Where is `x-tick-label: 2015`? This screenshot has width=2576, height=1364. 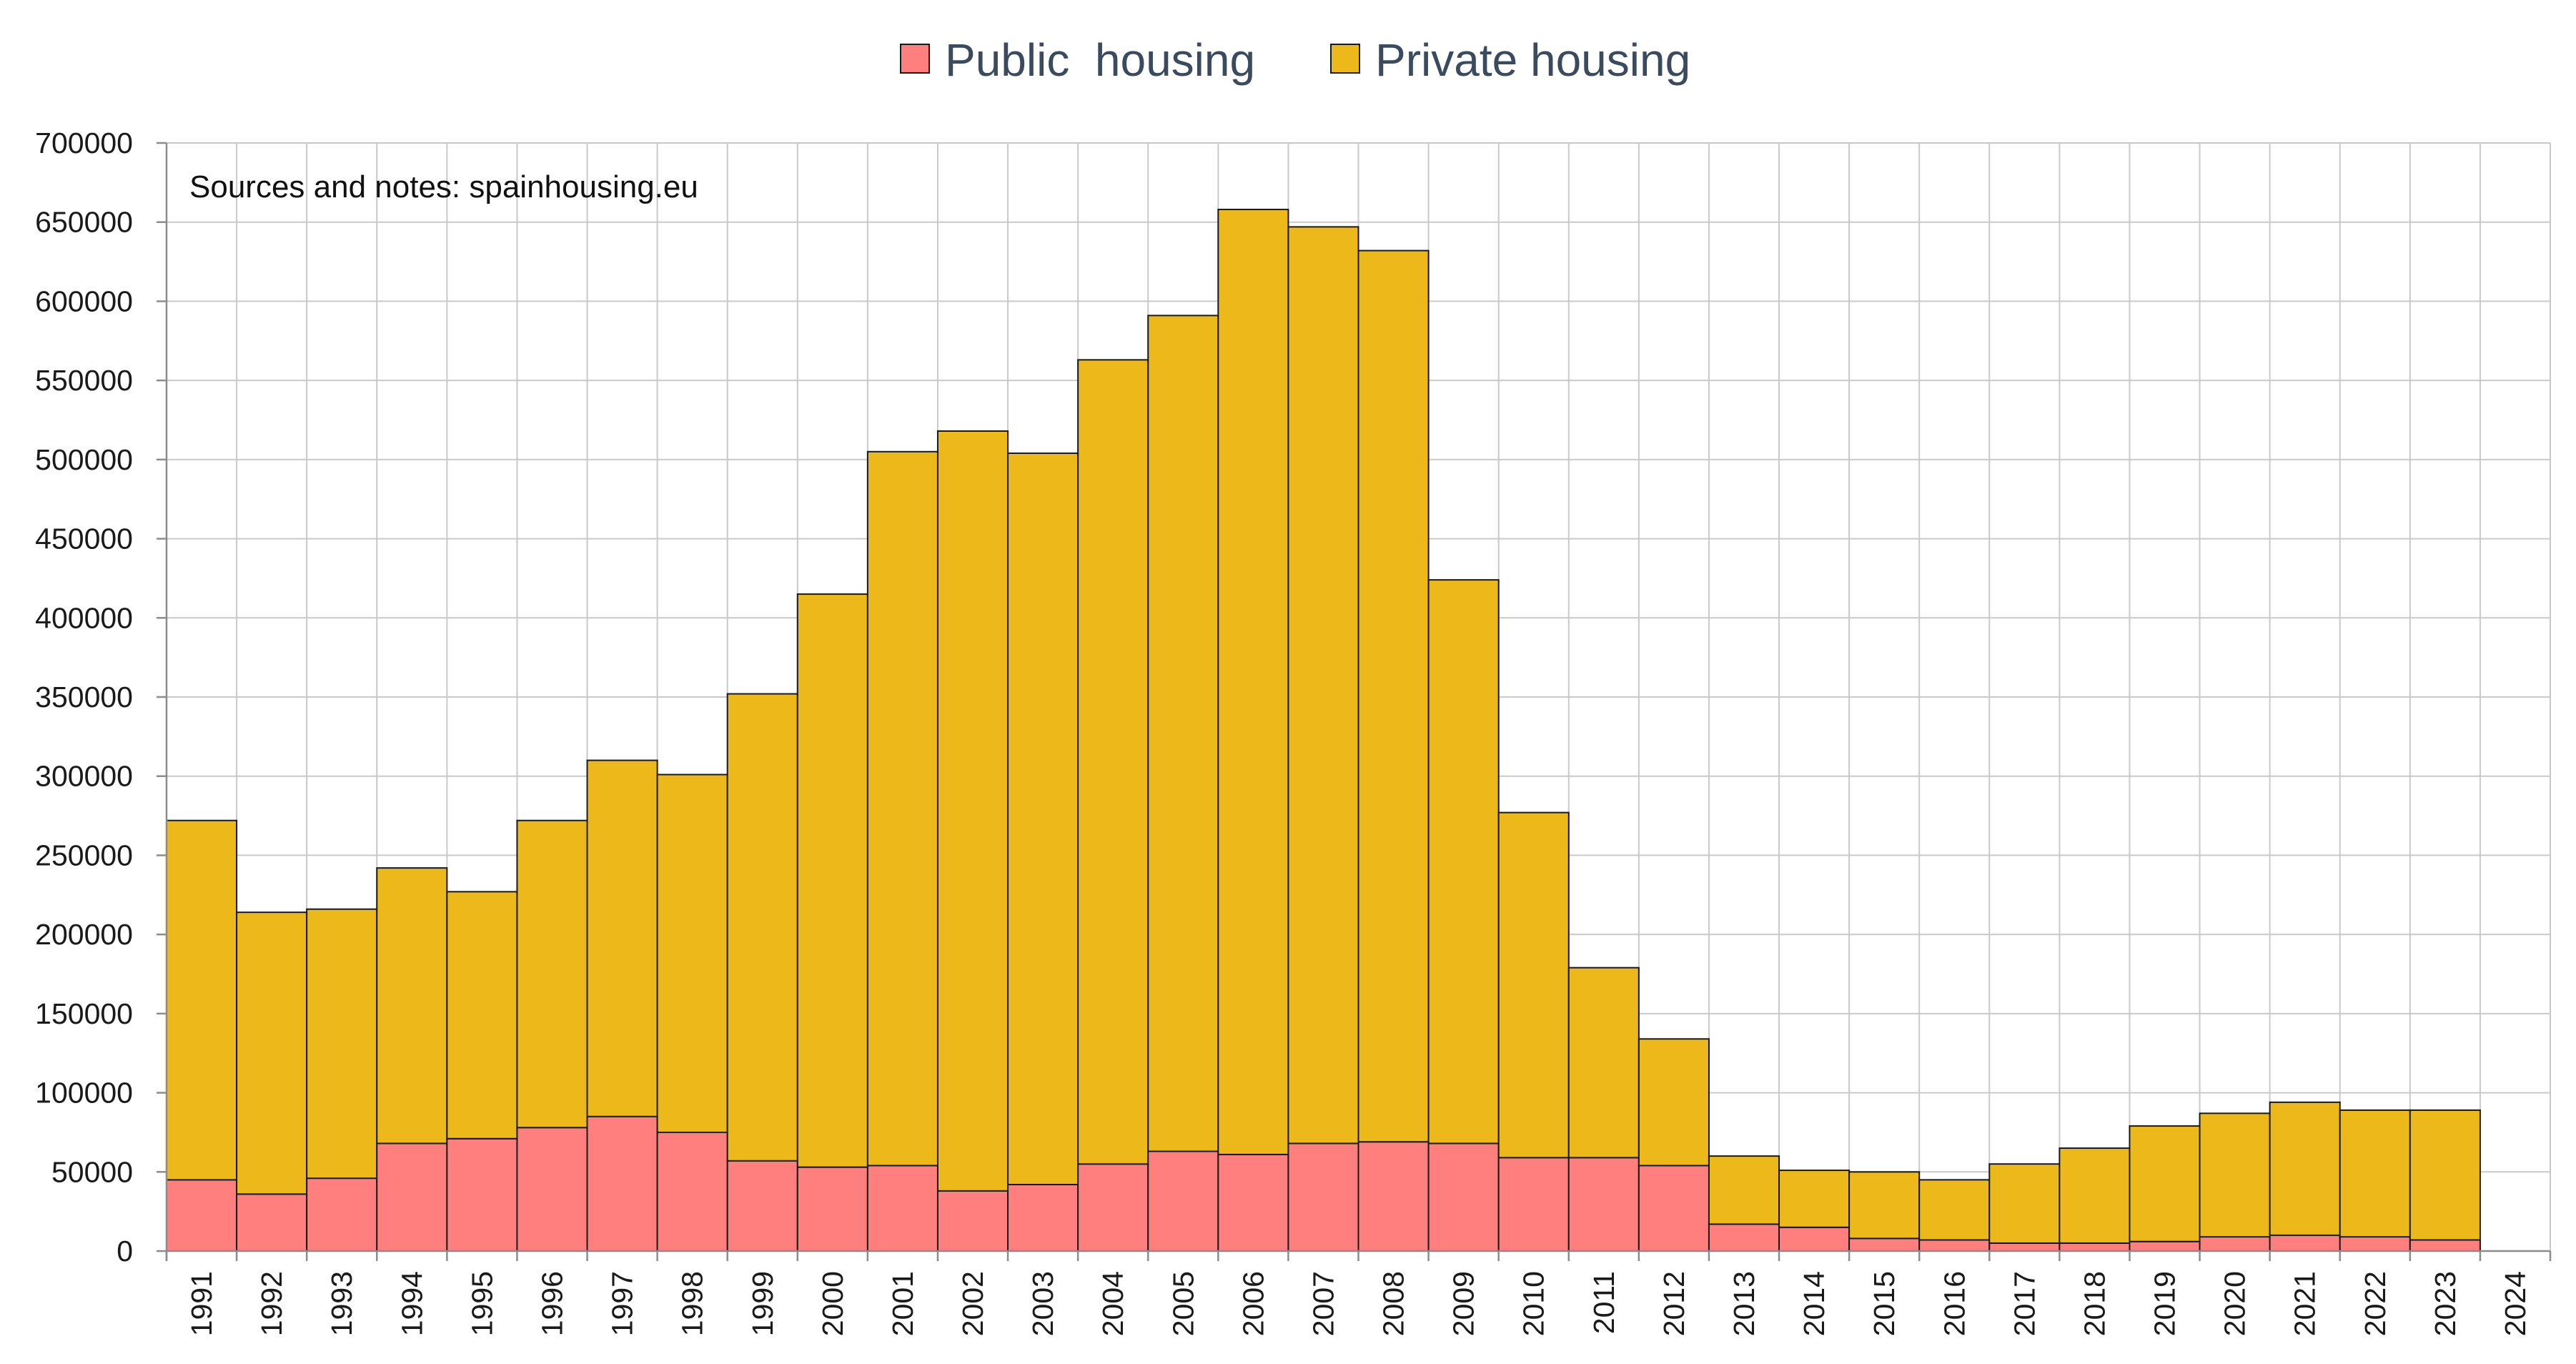
x-tick-label: 2015 is located at coordinates (1885, 1304).